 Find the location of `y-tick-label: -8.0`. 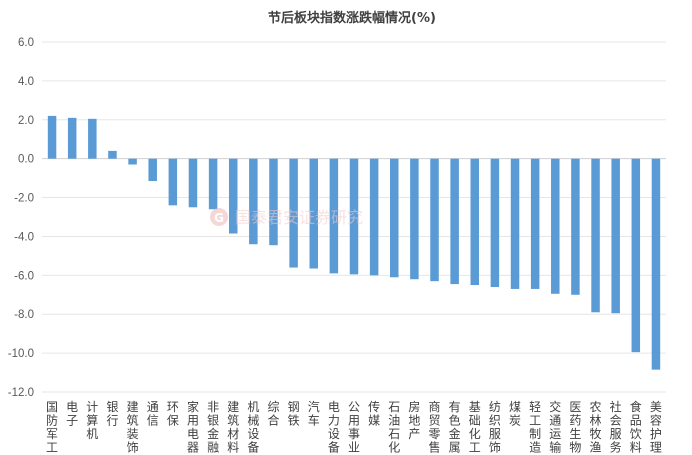

y-tick-label: -8.0 is located at coordinates (24, 315).